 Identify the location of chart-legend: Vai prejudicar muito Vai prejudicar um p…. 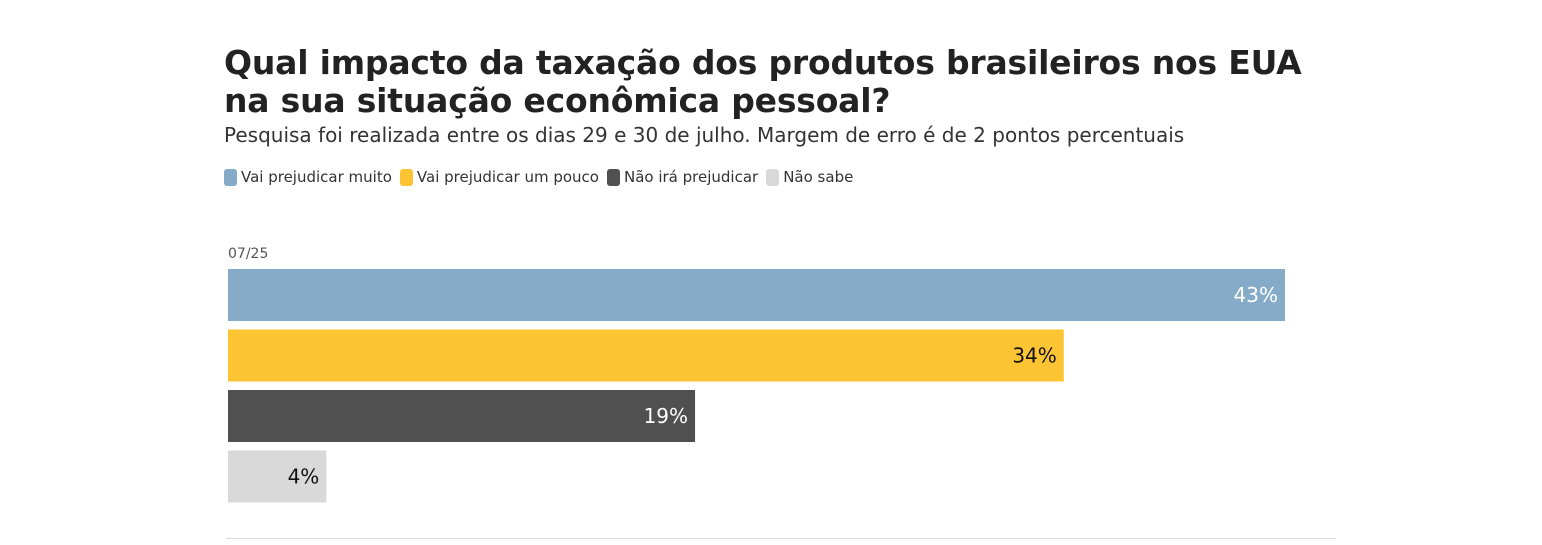
(780, 177).